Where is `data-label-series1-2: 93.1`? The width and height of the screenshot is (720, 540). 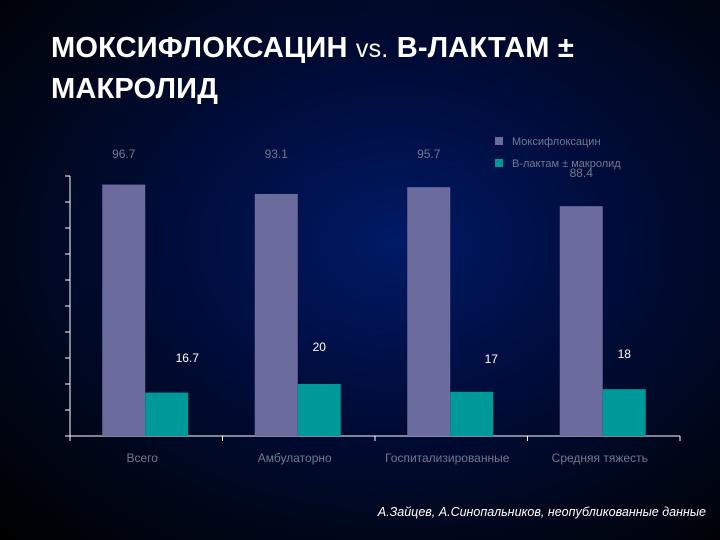 data-label-series1-2: 93.1 is located at coordinates (277, 154).